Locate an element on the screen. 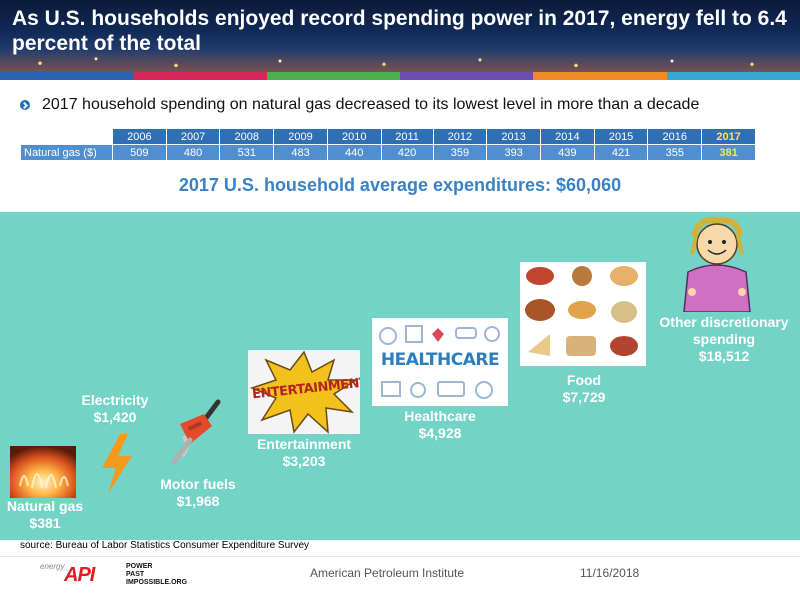 Image resolution: width=800 pixels, height=600 pixels. healthcare-label: Healthcare $4,928 is located at coordinates (440, 425).